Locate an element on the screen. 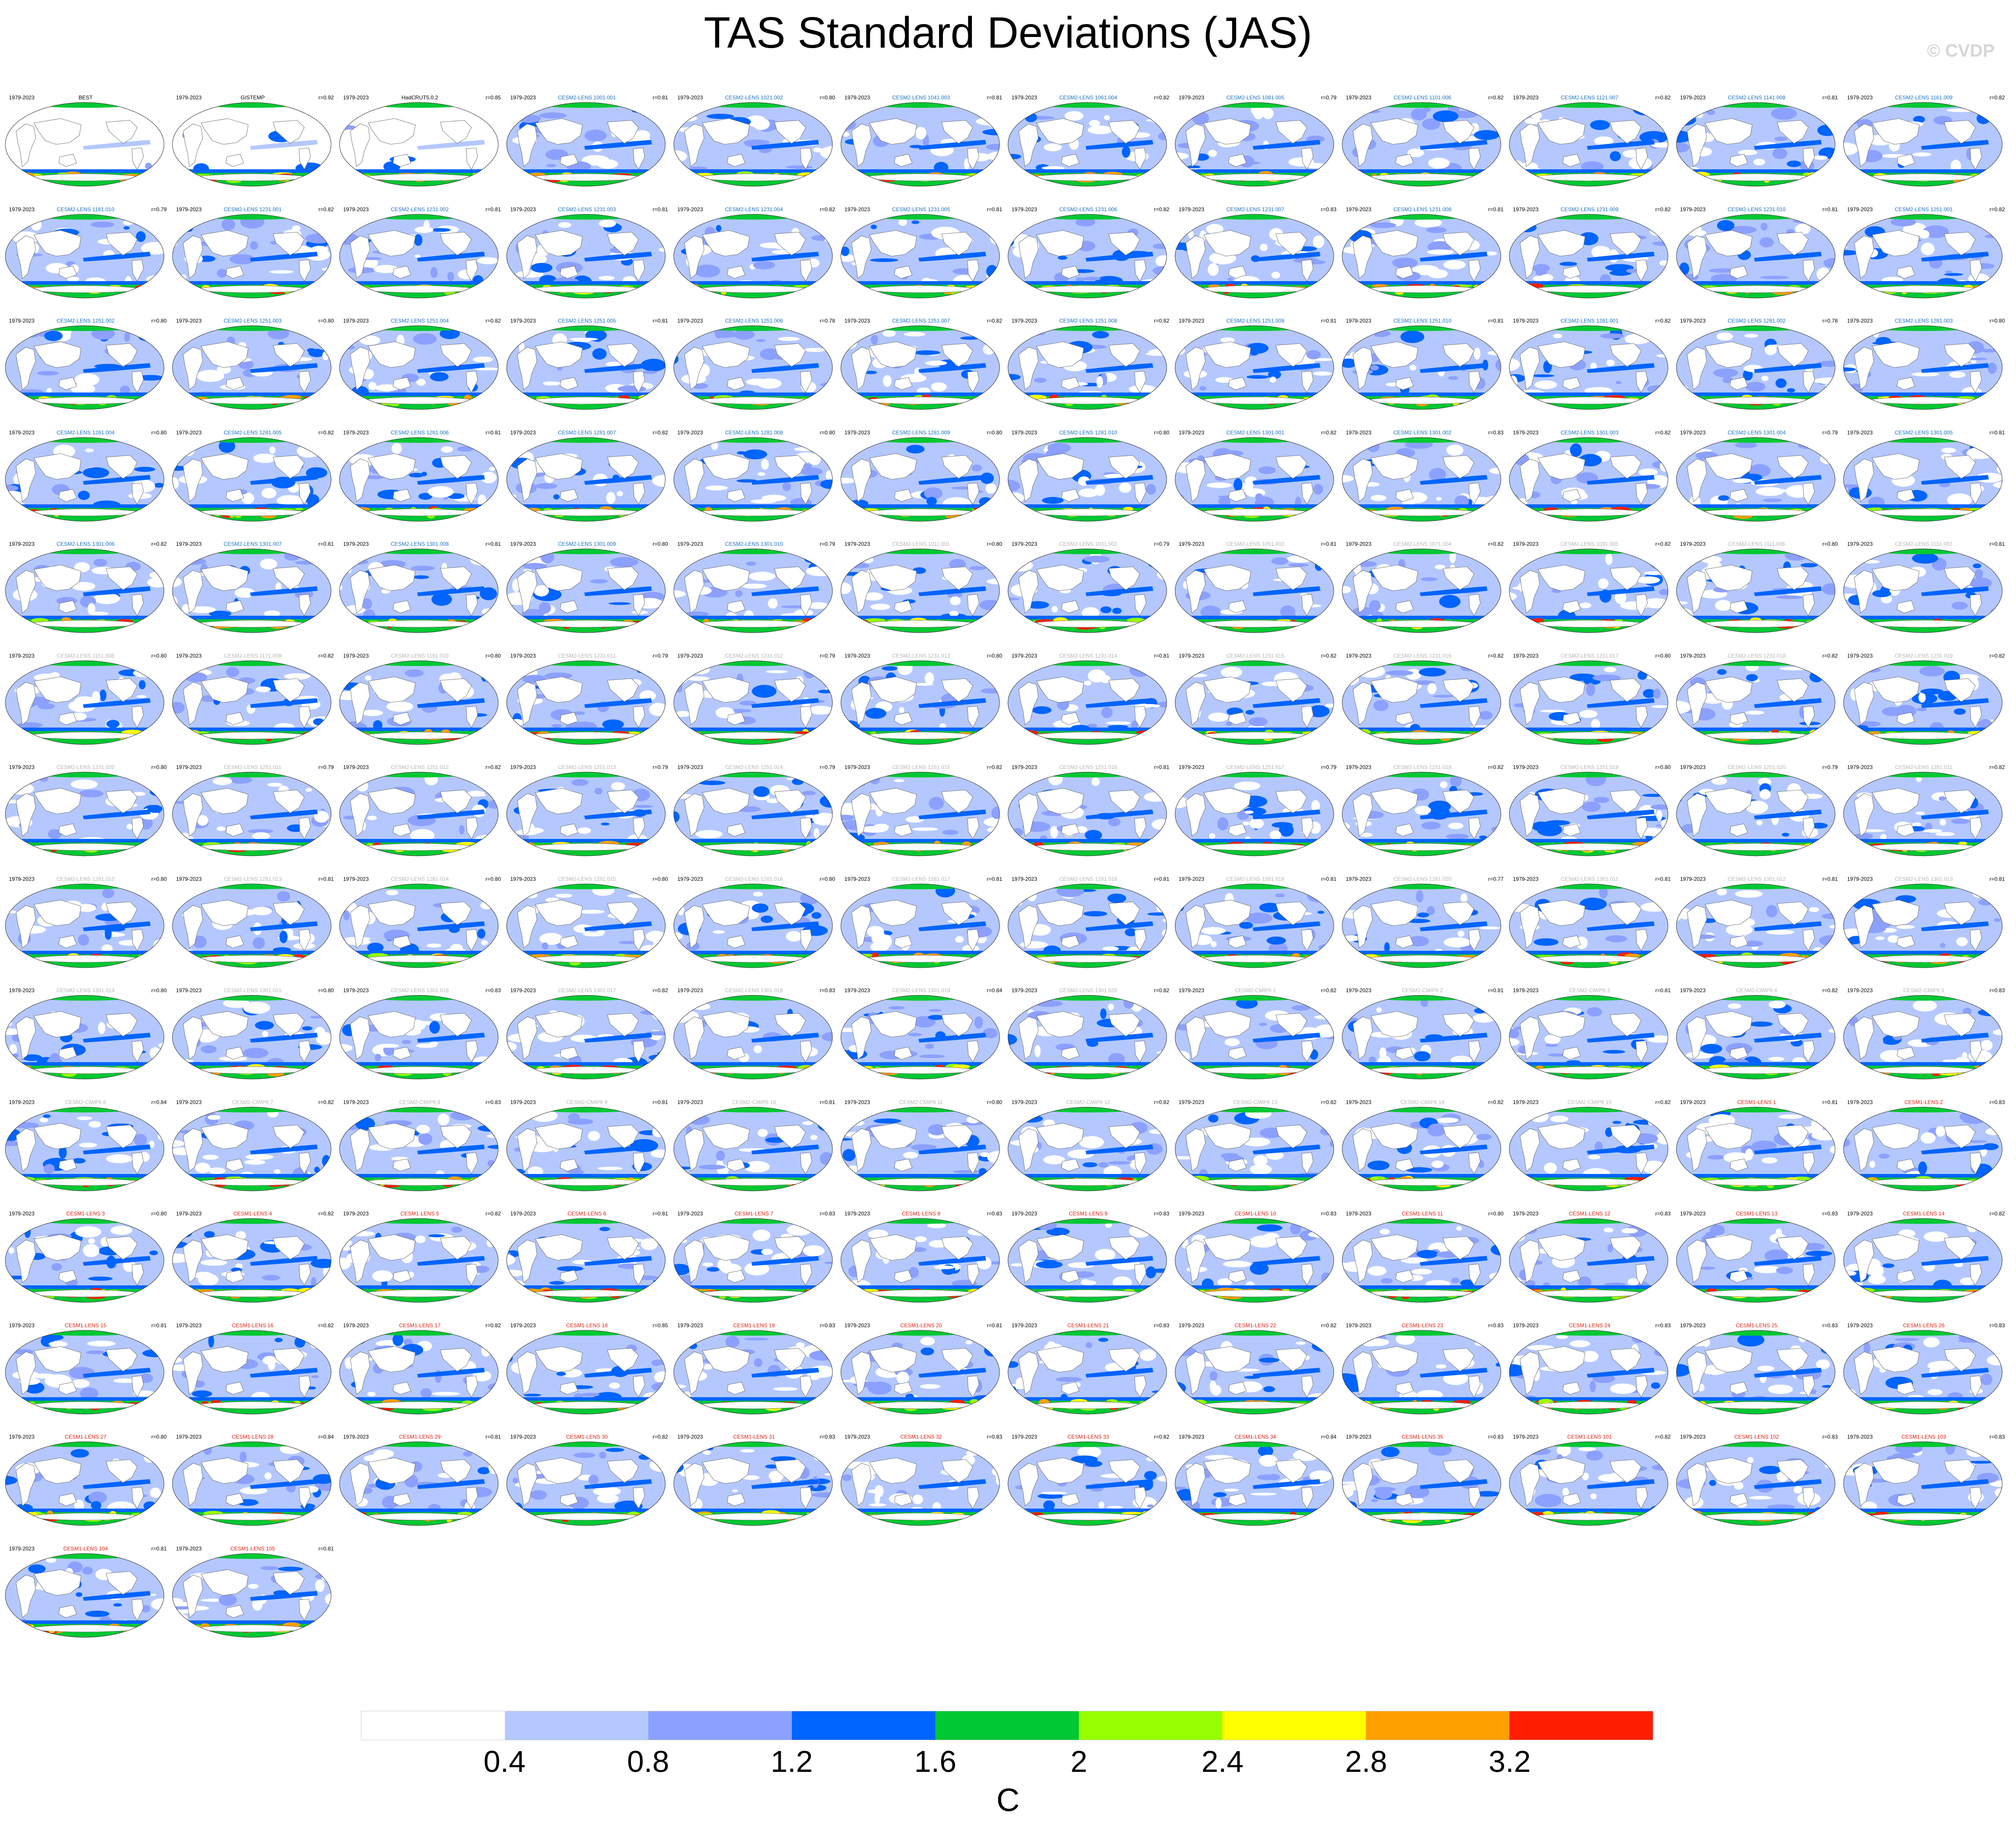 This screenshot has width=2016, height=1824. map-panel: 1979-2023 CESM2-LENS 1231.001 r=0.82 is located at coordinates (253, 261).